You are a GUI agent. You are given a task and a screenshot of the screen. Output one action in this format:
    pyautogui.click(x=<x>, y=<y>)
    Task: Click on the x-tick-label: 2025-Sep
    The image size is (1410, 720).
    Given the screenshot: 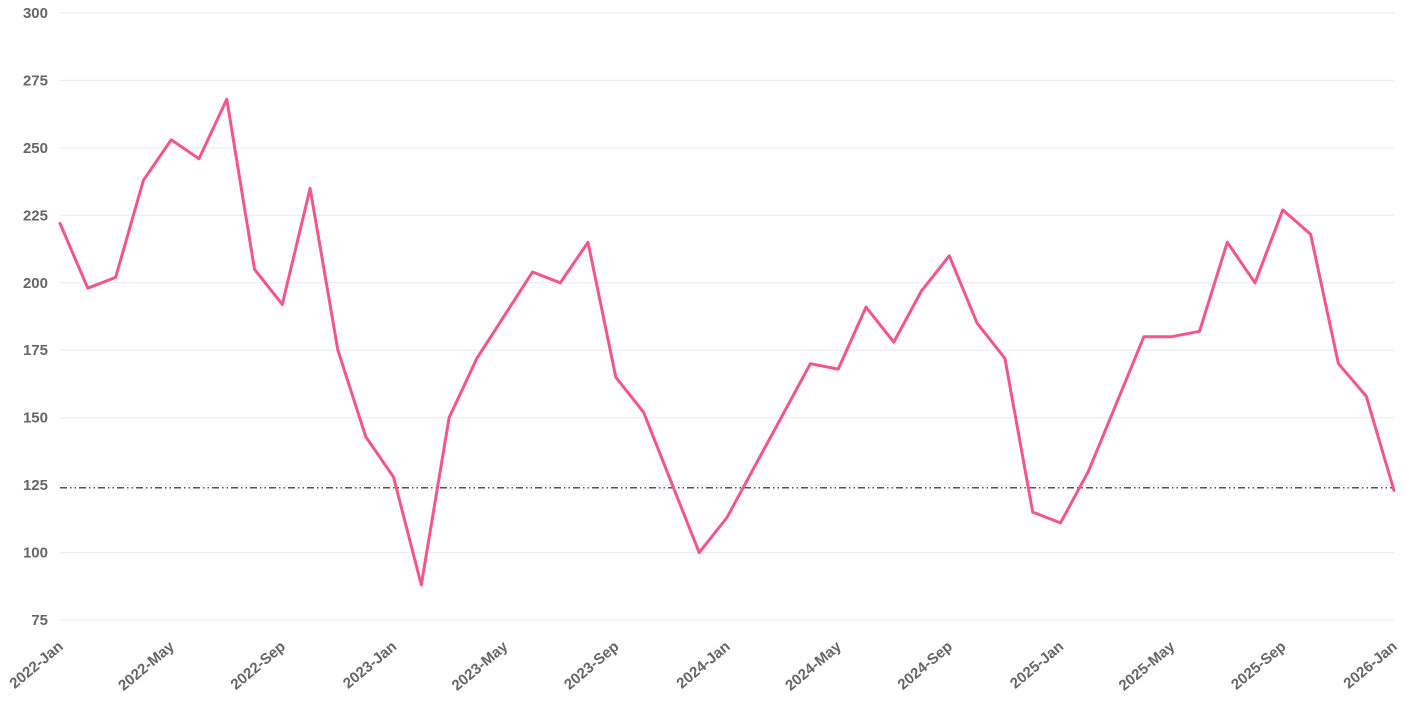 What is the action you would take?
    pyautogui.click(x=1258, y=665)
    